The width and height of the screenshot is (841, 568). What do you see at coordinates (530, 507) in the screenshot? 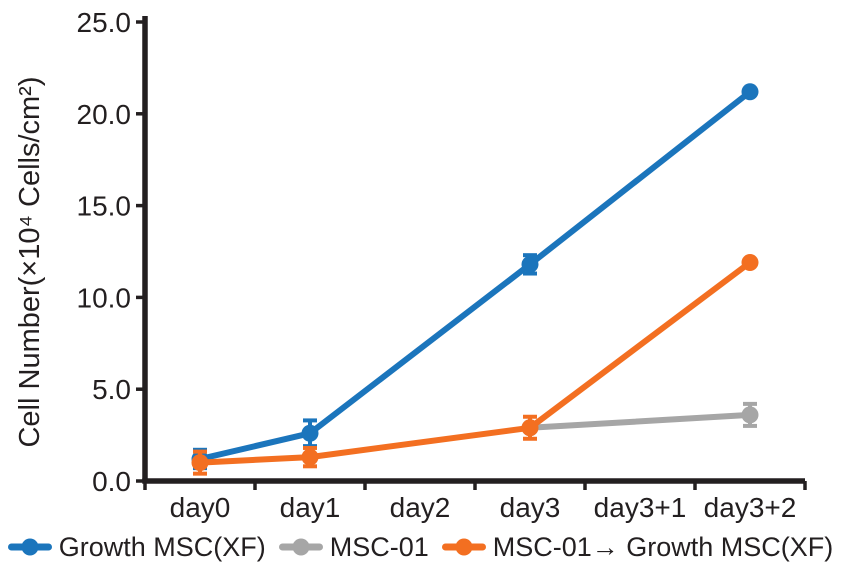
I see `x-tick-label: day3` at bounding box center [530, 507].